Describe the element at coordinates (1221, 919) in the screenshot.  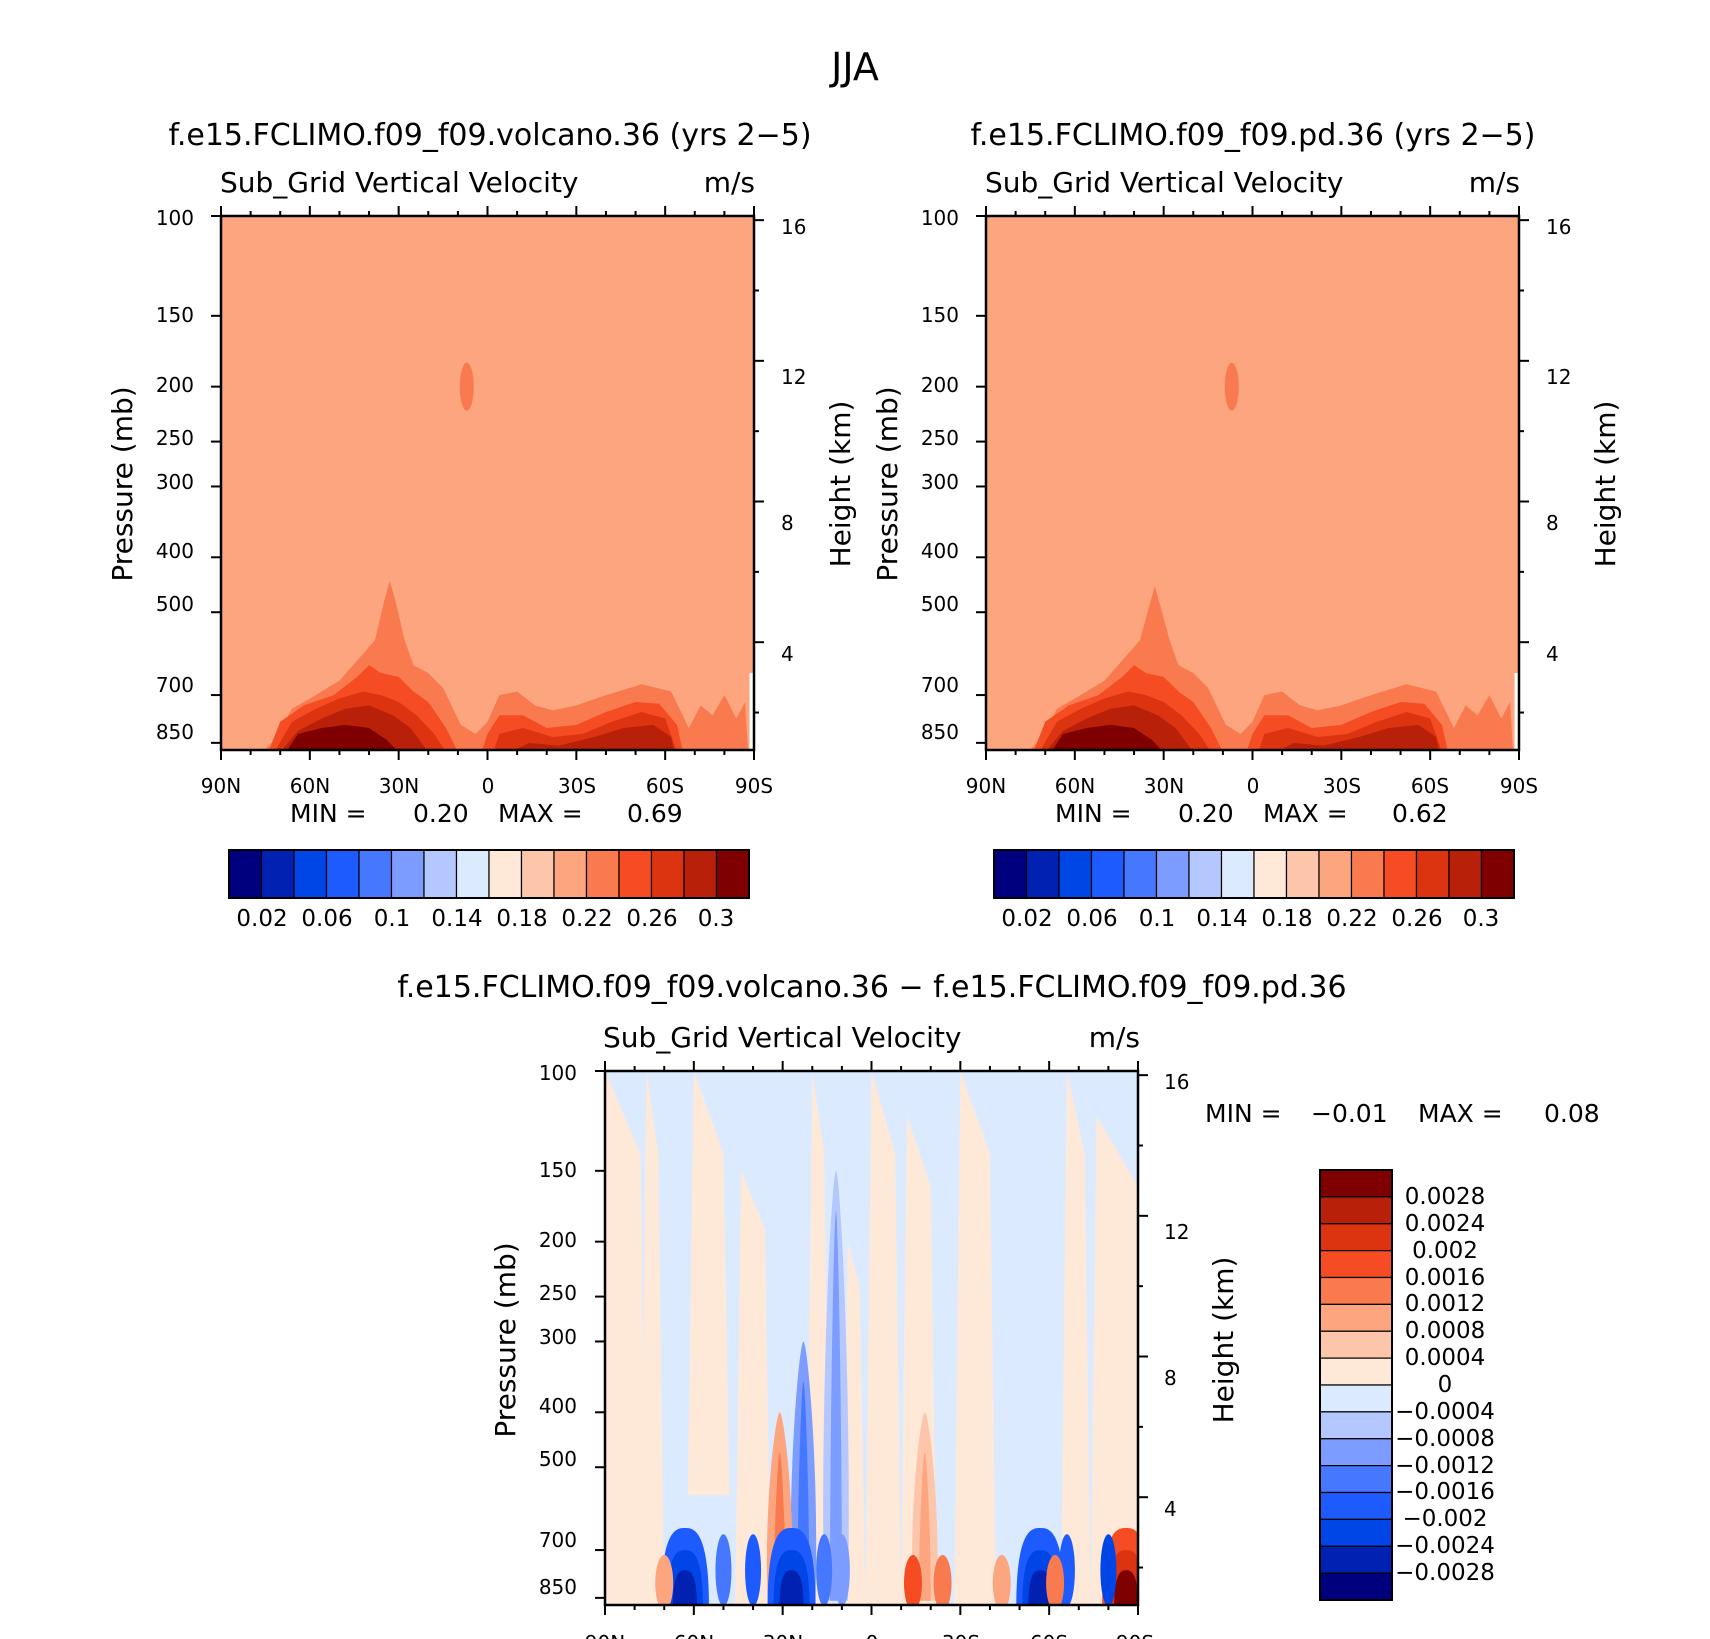
I see `colorbar-label: 0.14` at that location.